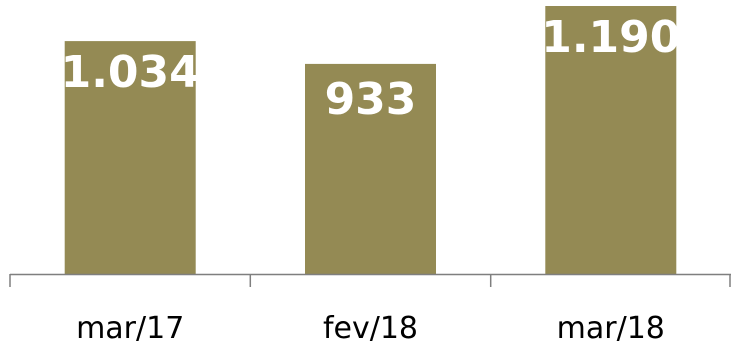 The width and height of the screenshot is (731, 343). What do you see at coordinates (130, 327) in the screenshot?
I see `x-tick-label-mar-17: mar/17` at bounding box center [130, 327].